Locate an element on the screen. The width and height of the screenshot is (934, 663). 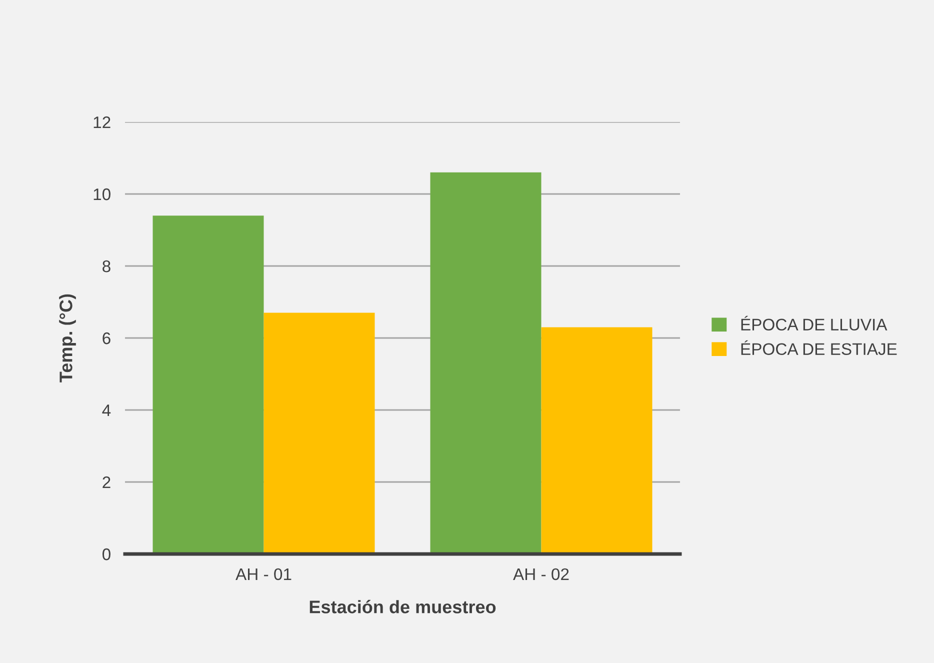
legend-label: ÉPOCA DE LLUVIA is located at coordinates (814, 323).